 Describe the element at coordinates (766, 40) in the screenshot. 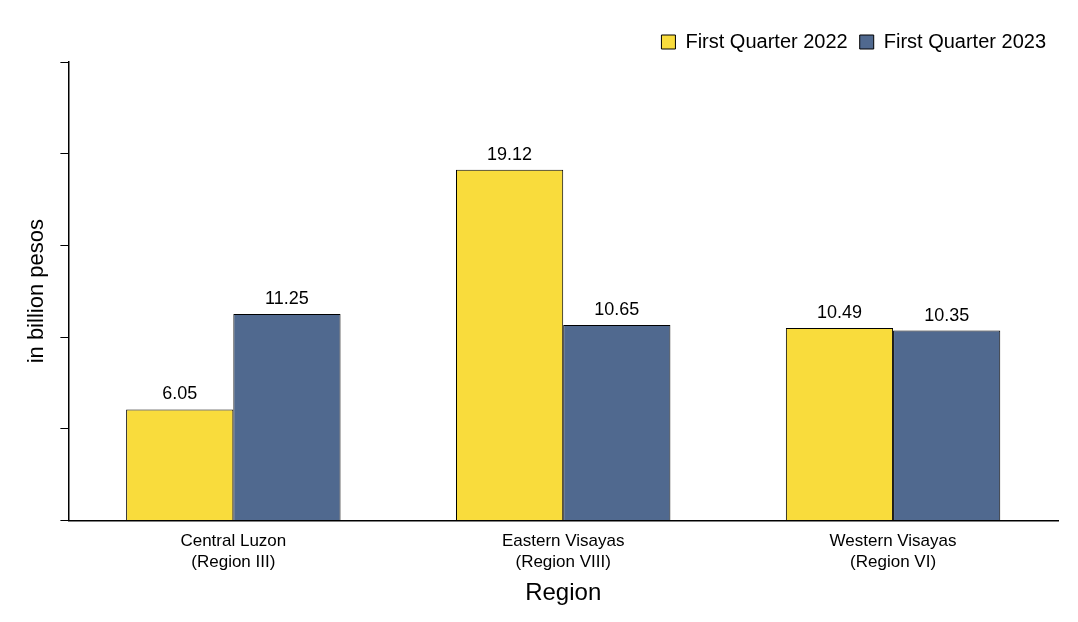

I see `legend-label: First Quarter 2022` at that location.